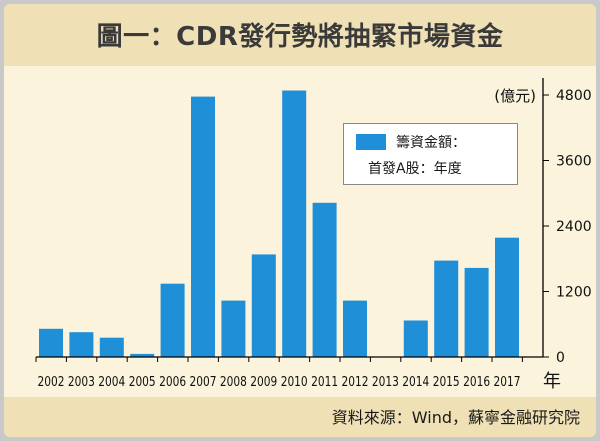 The image size is (600, 441). What do you see at coordinates (203, 226) in the screenshot?
I see `bar-2007` at bounding box center [203, 226].